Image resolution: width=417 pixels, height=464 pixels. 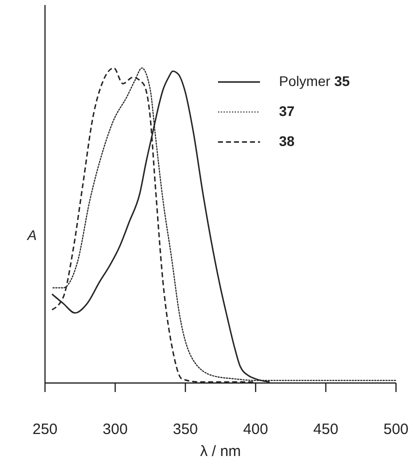 I want to click on x-tick-label: 400, so click(x=255, y=429).